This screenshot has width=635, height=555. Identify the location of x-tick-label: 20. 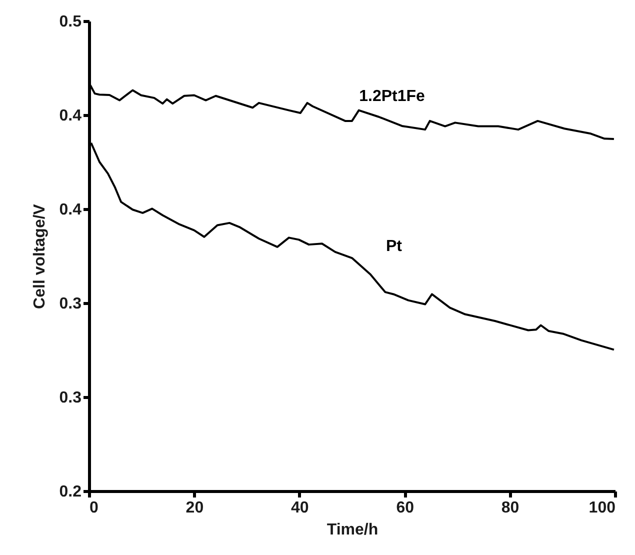
(195, 508).